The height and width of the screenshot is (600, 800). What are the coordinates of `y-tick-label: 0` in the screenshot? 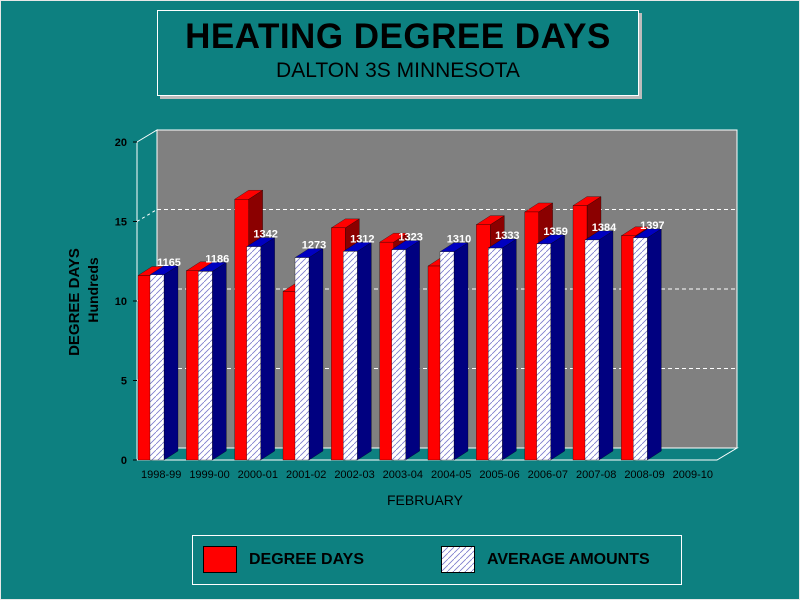 It's located at (124, 461).